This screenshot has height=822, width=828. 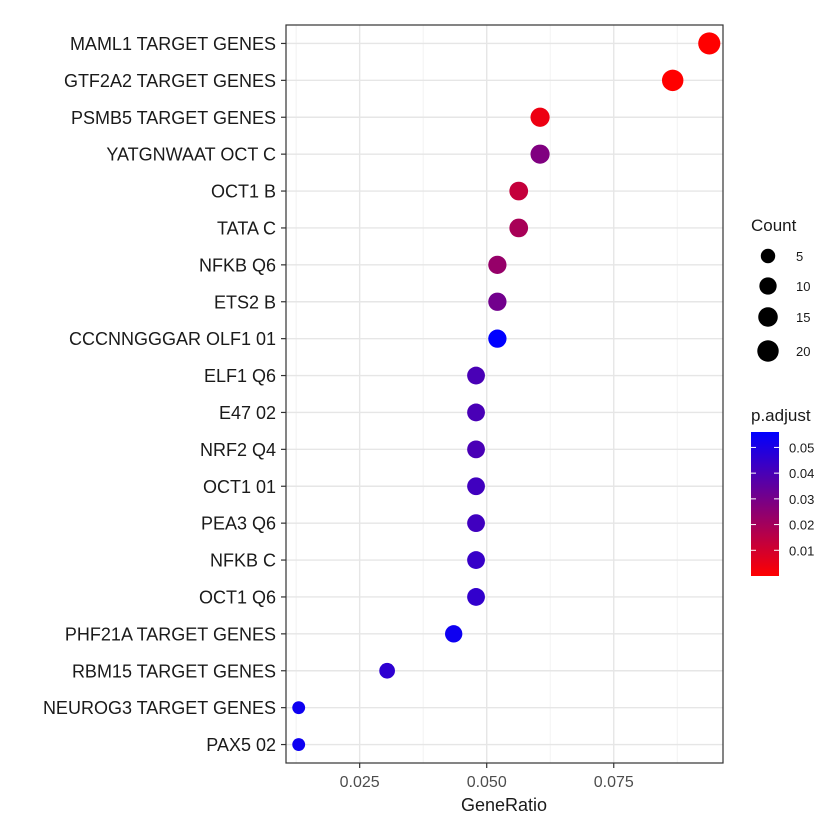 I want to click on y-tick-label: MAML1 TARGET GENES, so click(x=173, y=44).